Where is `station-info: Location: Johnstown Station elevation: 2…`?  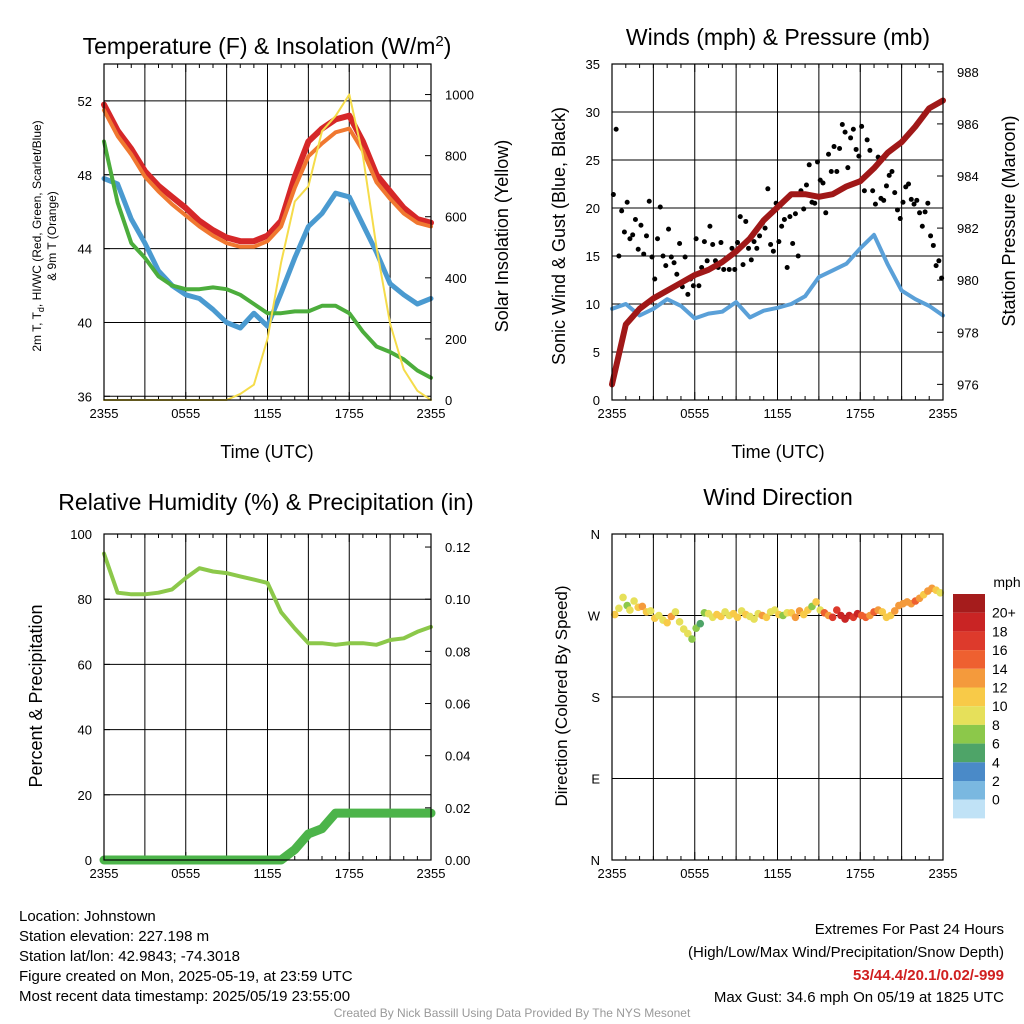 station-info: Location: Johnstown Station elevation: 2… is located at coordinates (186, 957).